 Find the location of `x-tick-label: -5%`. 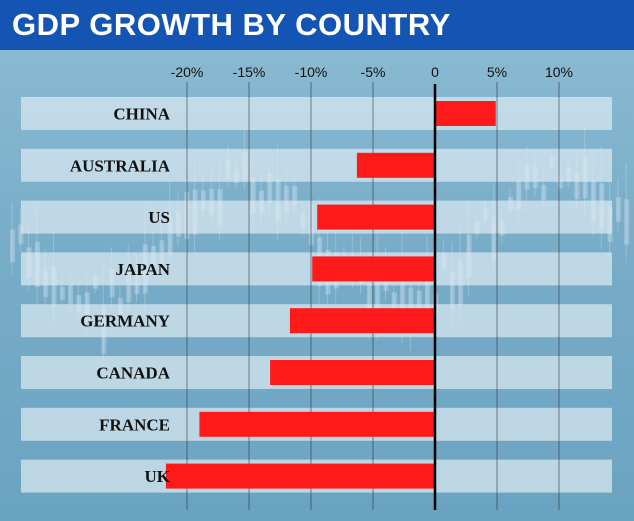

x-tick-label: -5% is located at coordinates (373, 72).